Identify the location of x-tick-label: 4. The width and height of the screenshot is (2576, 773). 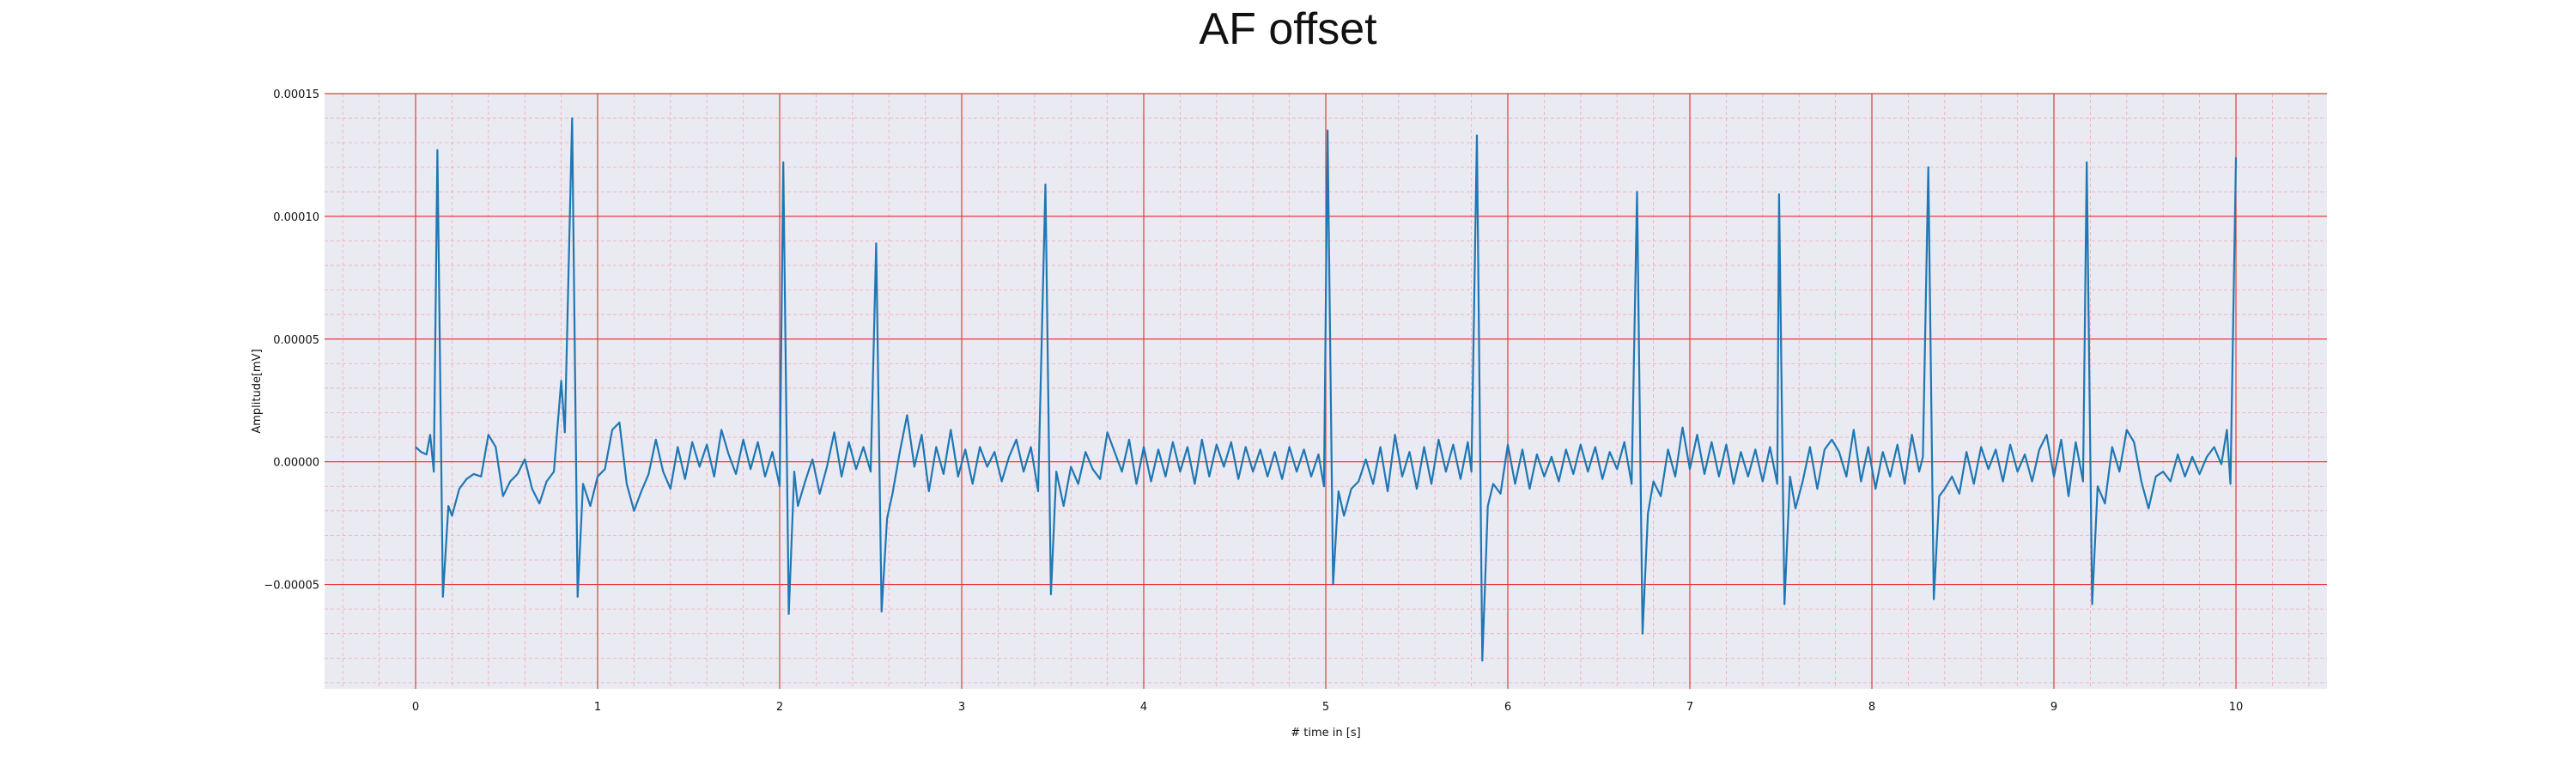
(1144, 707).